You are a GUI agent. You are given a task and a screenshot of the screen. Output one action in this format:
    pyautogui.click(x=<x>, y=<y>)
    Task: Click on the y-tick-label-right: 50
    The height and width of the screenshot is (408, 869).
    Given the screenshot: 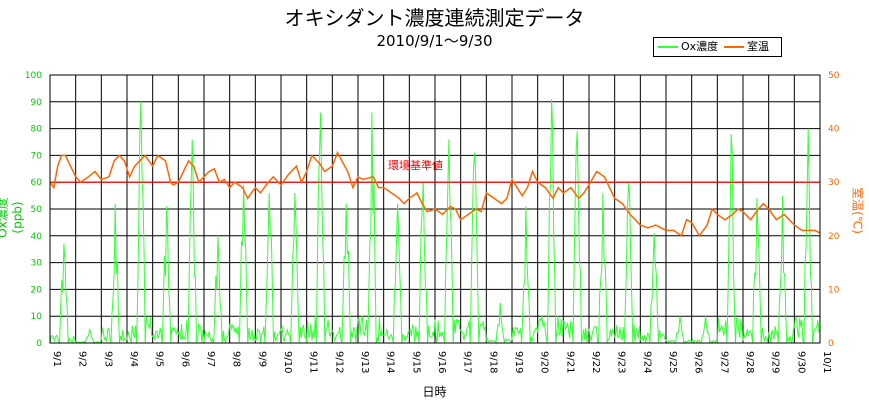 What is the action you would take?
    pyautogui.click(x=834, y=76)
    